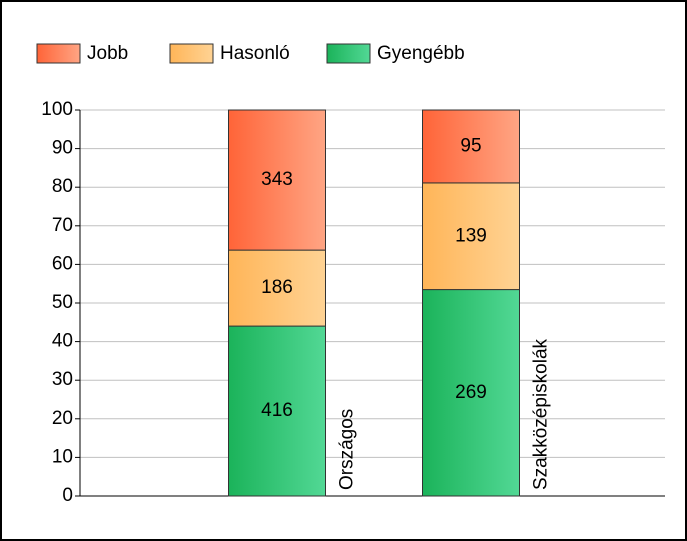 This screenshot has height=541, width=687. I want to click on y-tick-label: 100, so click(57, 109).